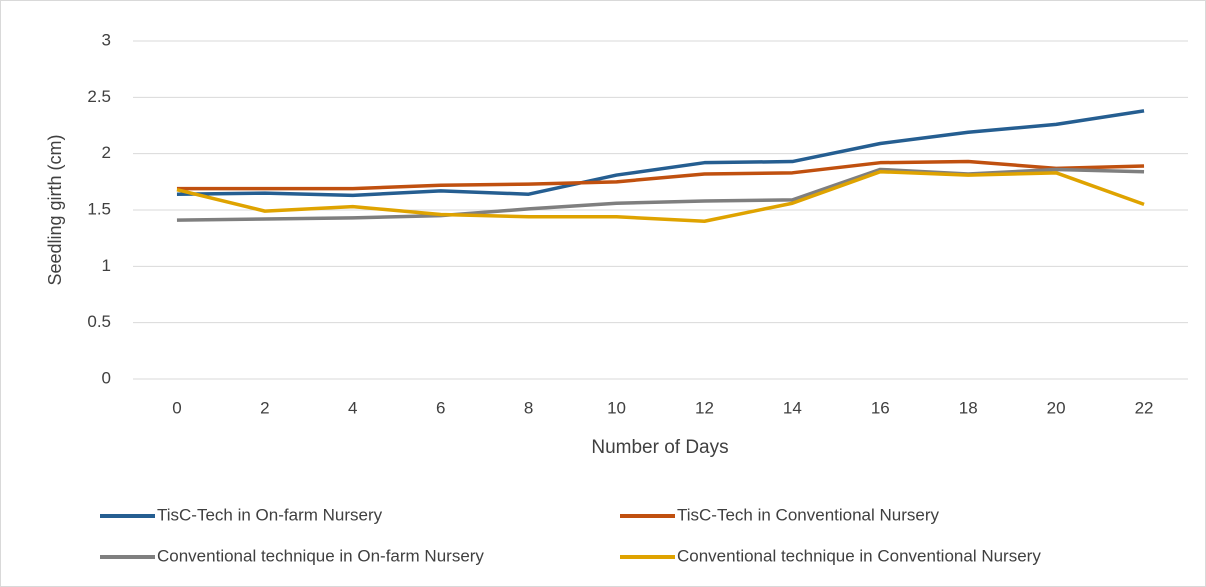 The height and width of the screenshot is (587, 1206). What do you see at coordinates (270, 514) in the screenshot?
I see `legend-label: TisC-Tech in On-farm Nursery` at bounding box center [270, 514].